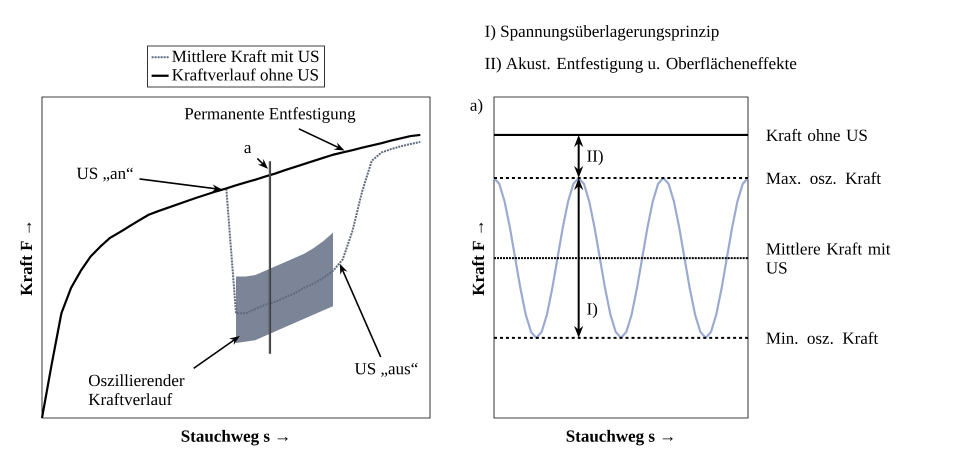 The width and height of the screenshot is (953, 458). What do you see at coordinates (602, 33) in the screenshot?
I see `text: I) Spannungsüberlagerungsprinzip` at bounding box center [602, 33].